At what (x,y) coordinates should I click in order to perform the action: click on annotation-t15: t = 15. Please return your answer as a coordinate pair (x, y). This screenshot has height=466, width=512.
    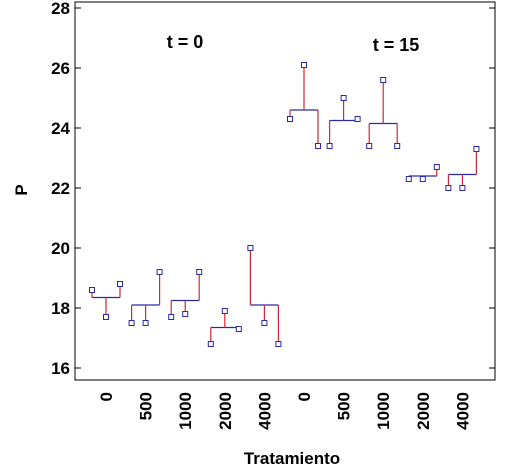
    Looking at the image, I should click on (396, 45).